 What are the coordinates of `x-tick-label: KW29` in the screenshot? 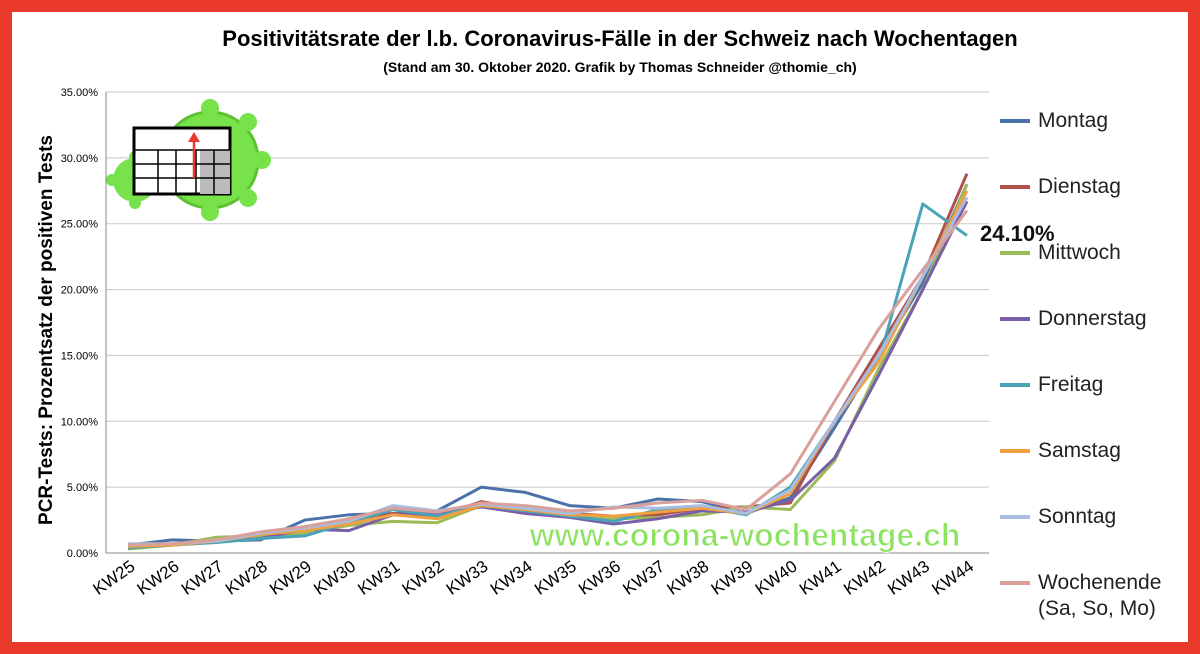 It's located at (290, 578).